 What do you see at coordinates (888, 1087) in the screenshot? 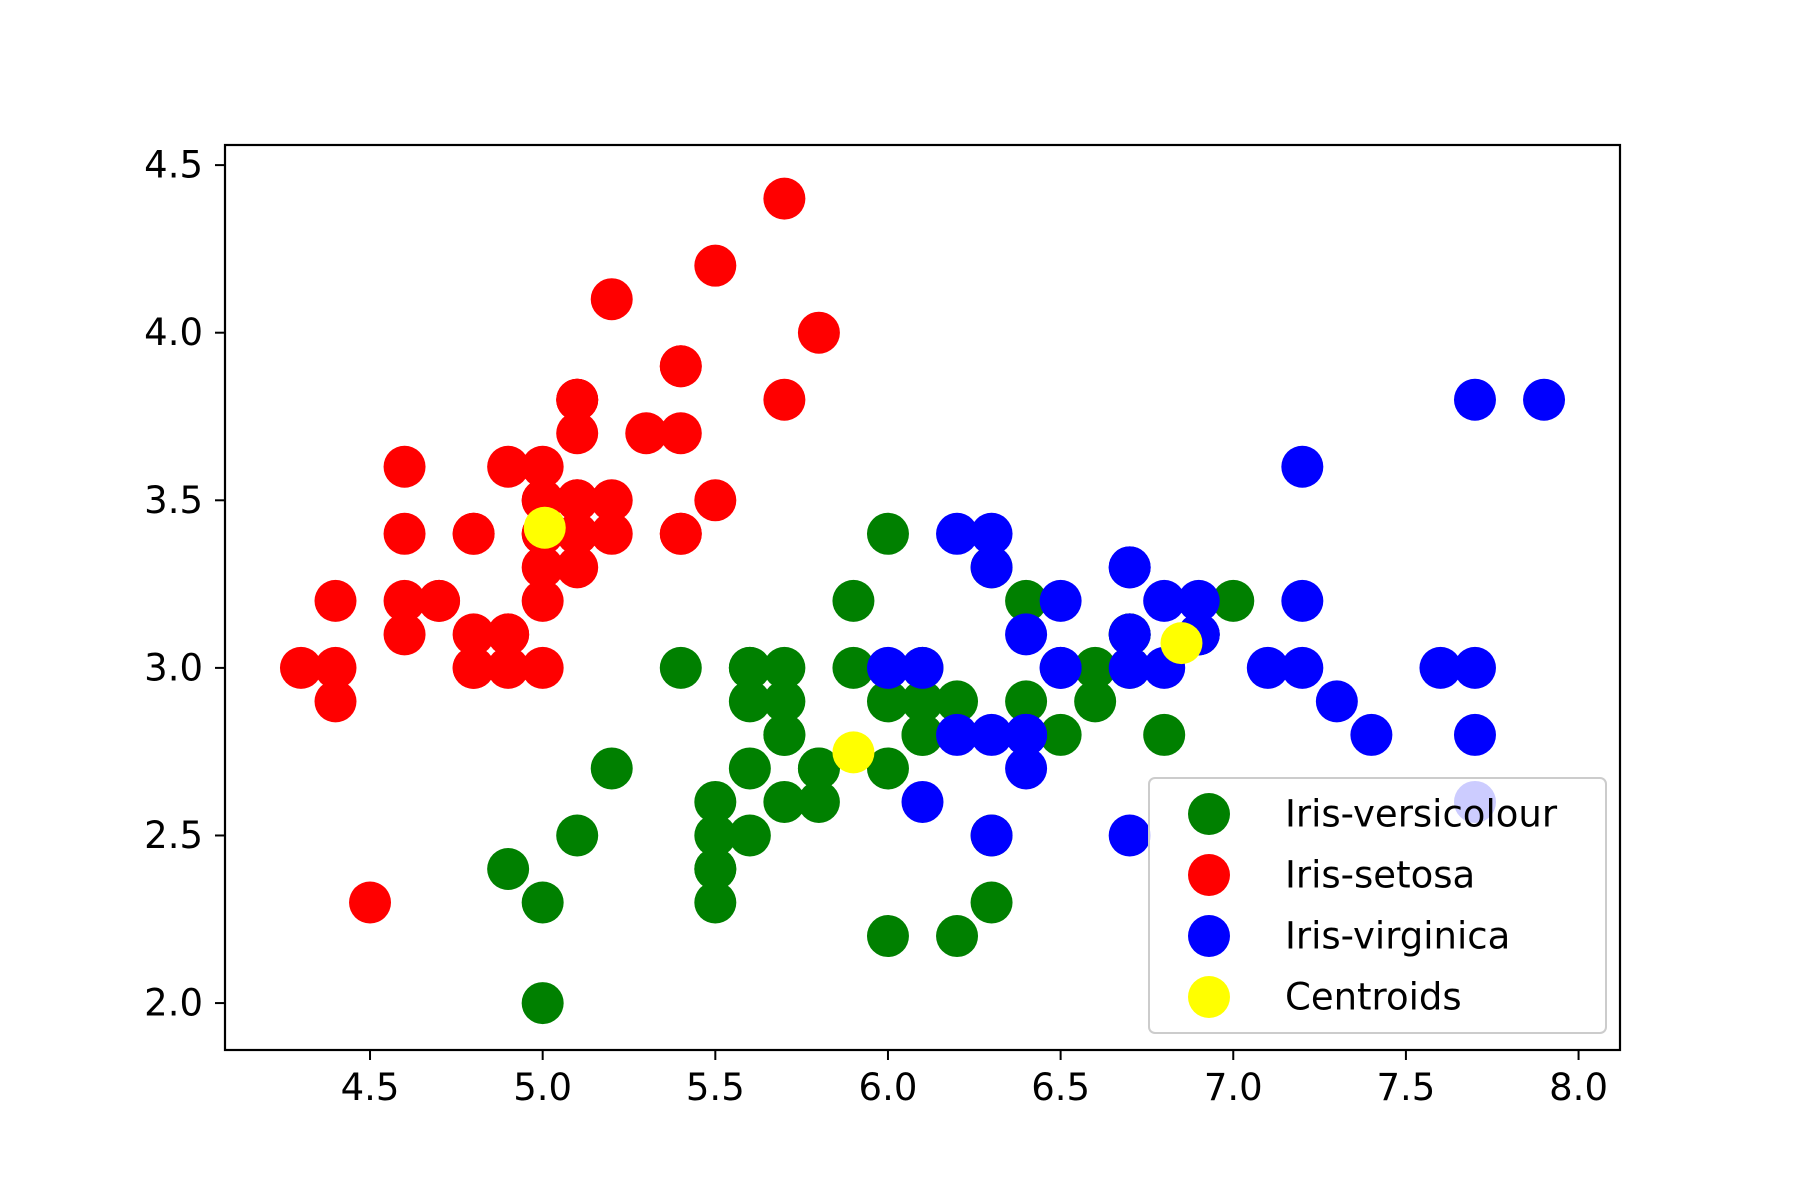
I see `x-tick-label: 6.0` at bounding box center [888, 1087].